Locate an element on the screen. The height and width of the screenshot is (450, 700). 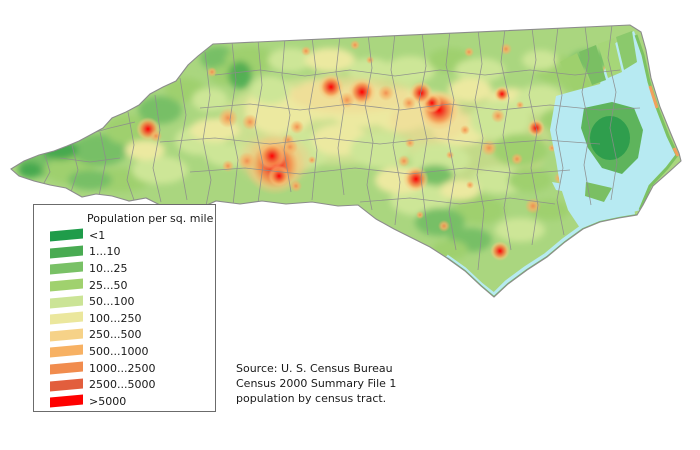
legend-label: 1000...2500 is located at coordinates (122, 368).